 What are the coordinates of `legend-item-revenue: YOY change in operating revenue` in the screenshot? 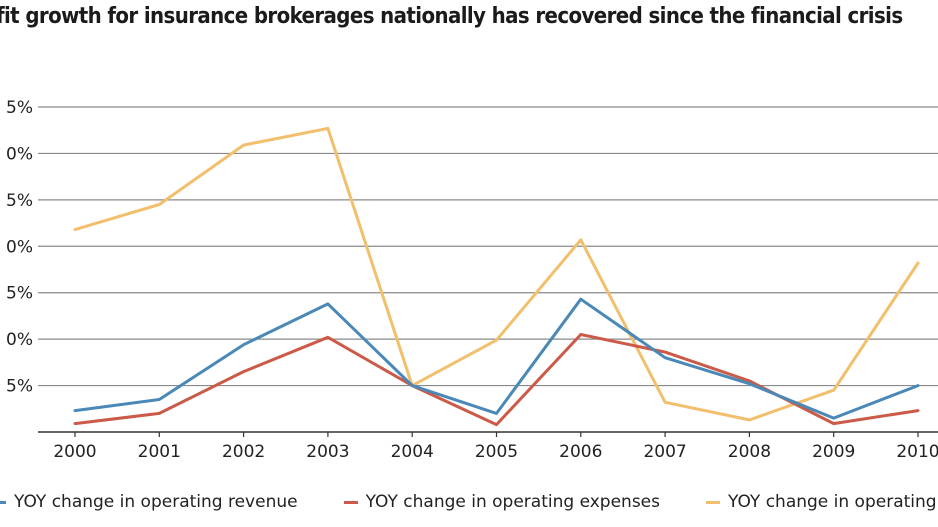 It's located at (149, 502).